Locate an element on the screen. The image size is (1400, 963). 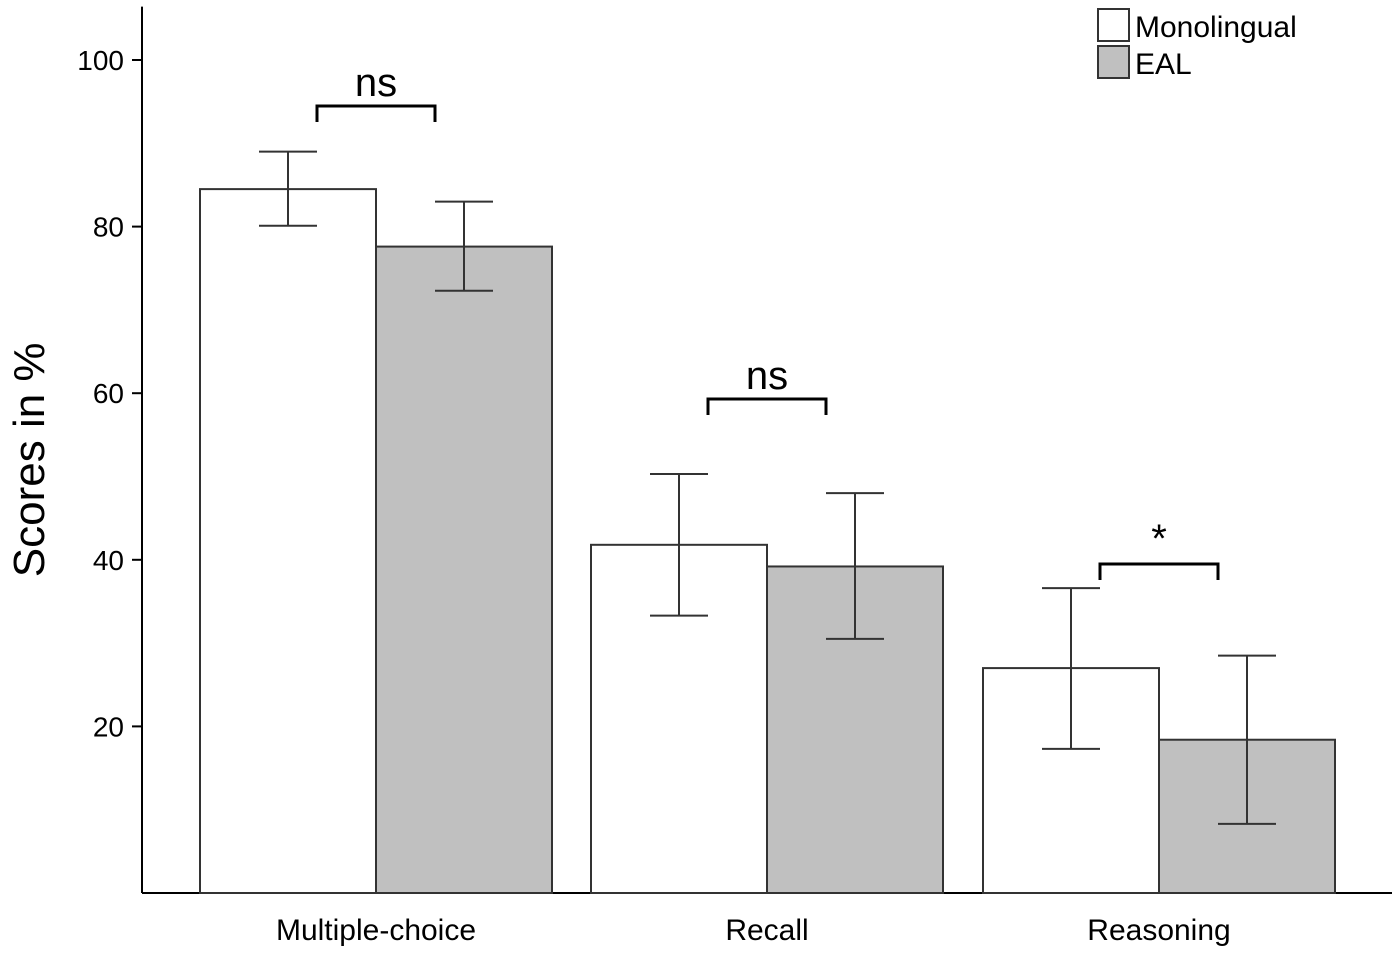
bar-monolingual-multiple-choice is located at coordinates (288, 541).